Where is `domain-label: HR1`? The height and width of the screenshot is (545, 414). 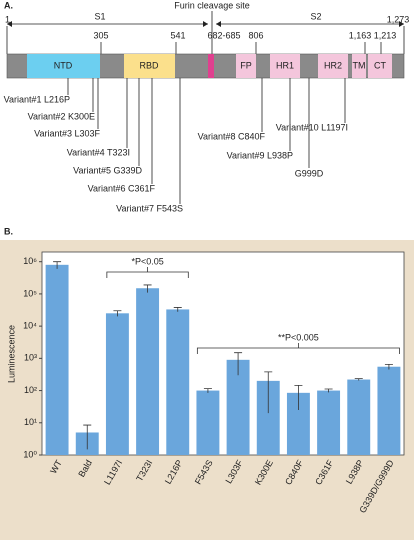 domain-label: HR1 is located at coordinates (285, 65).